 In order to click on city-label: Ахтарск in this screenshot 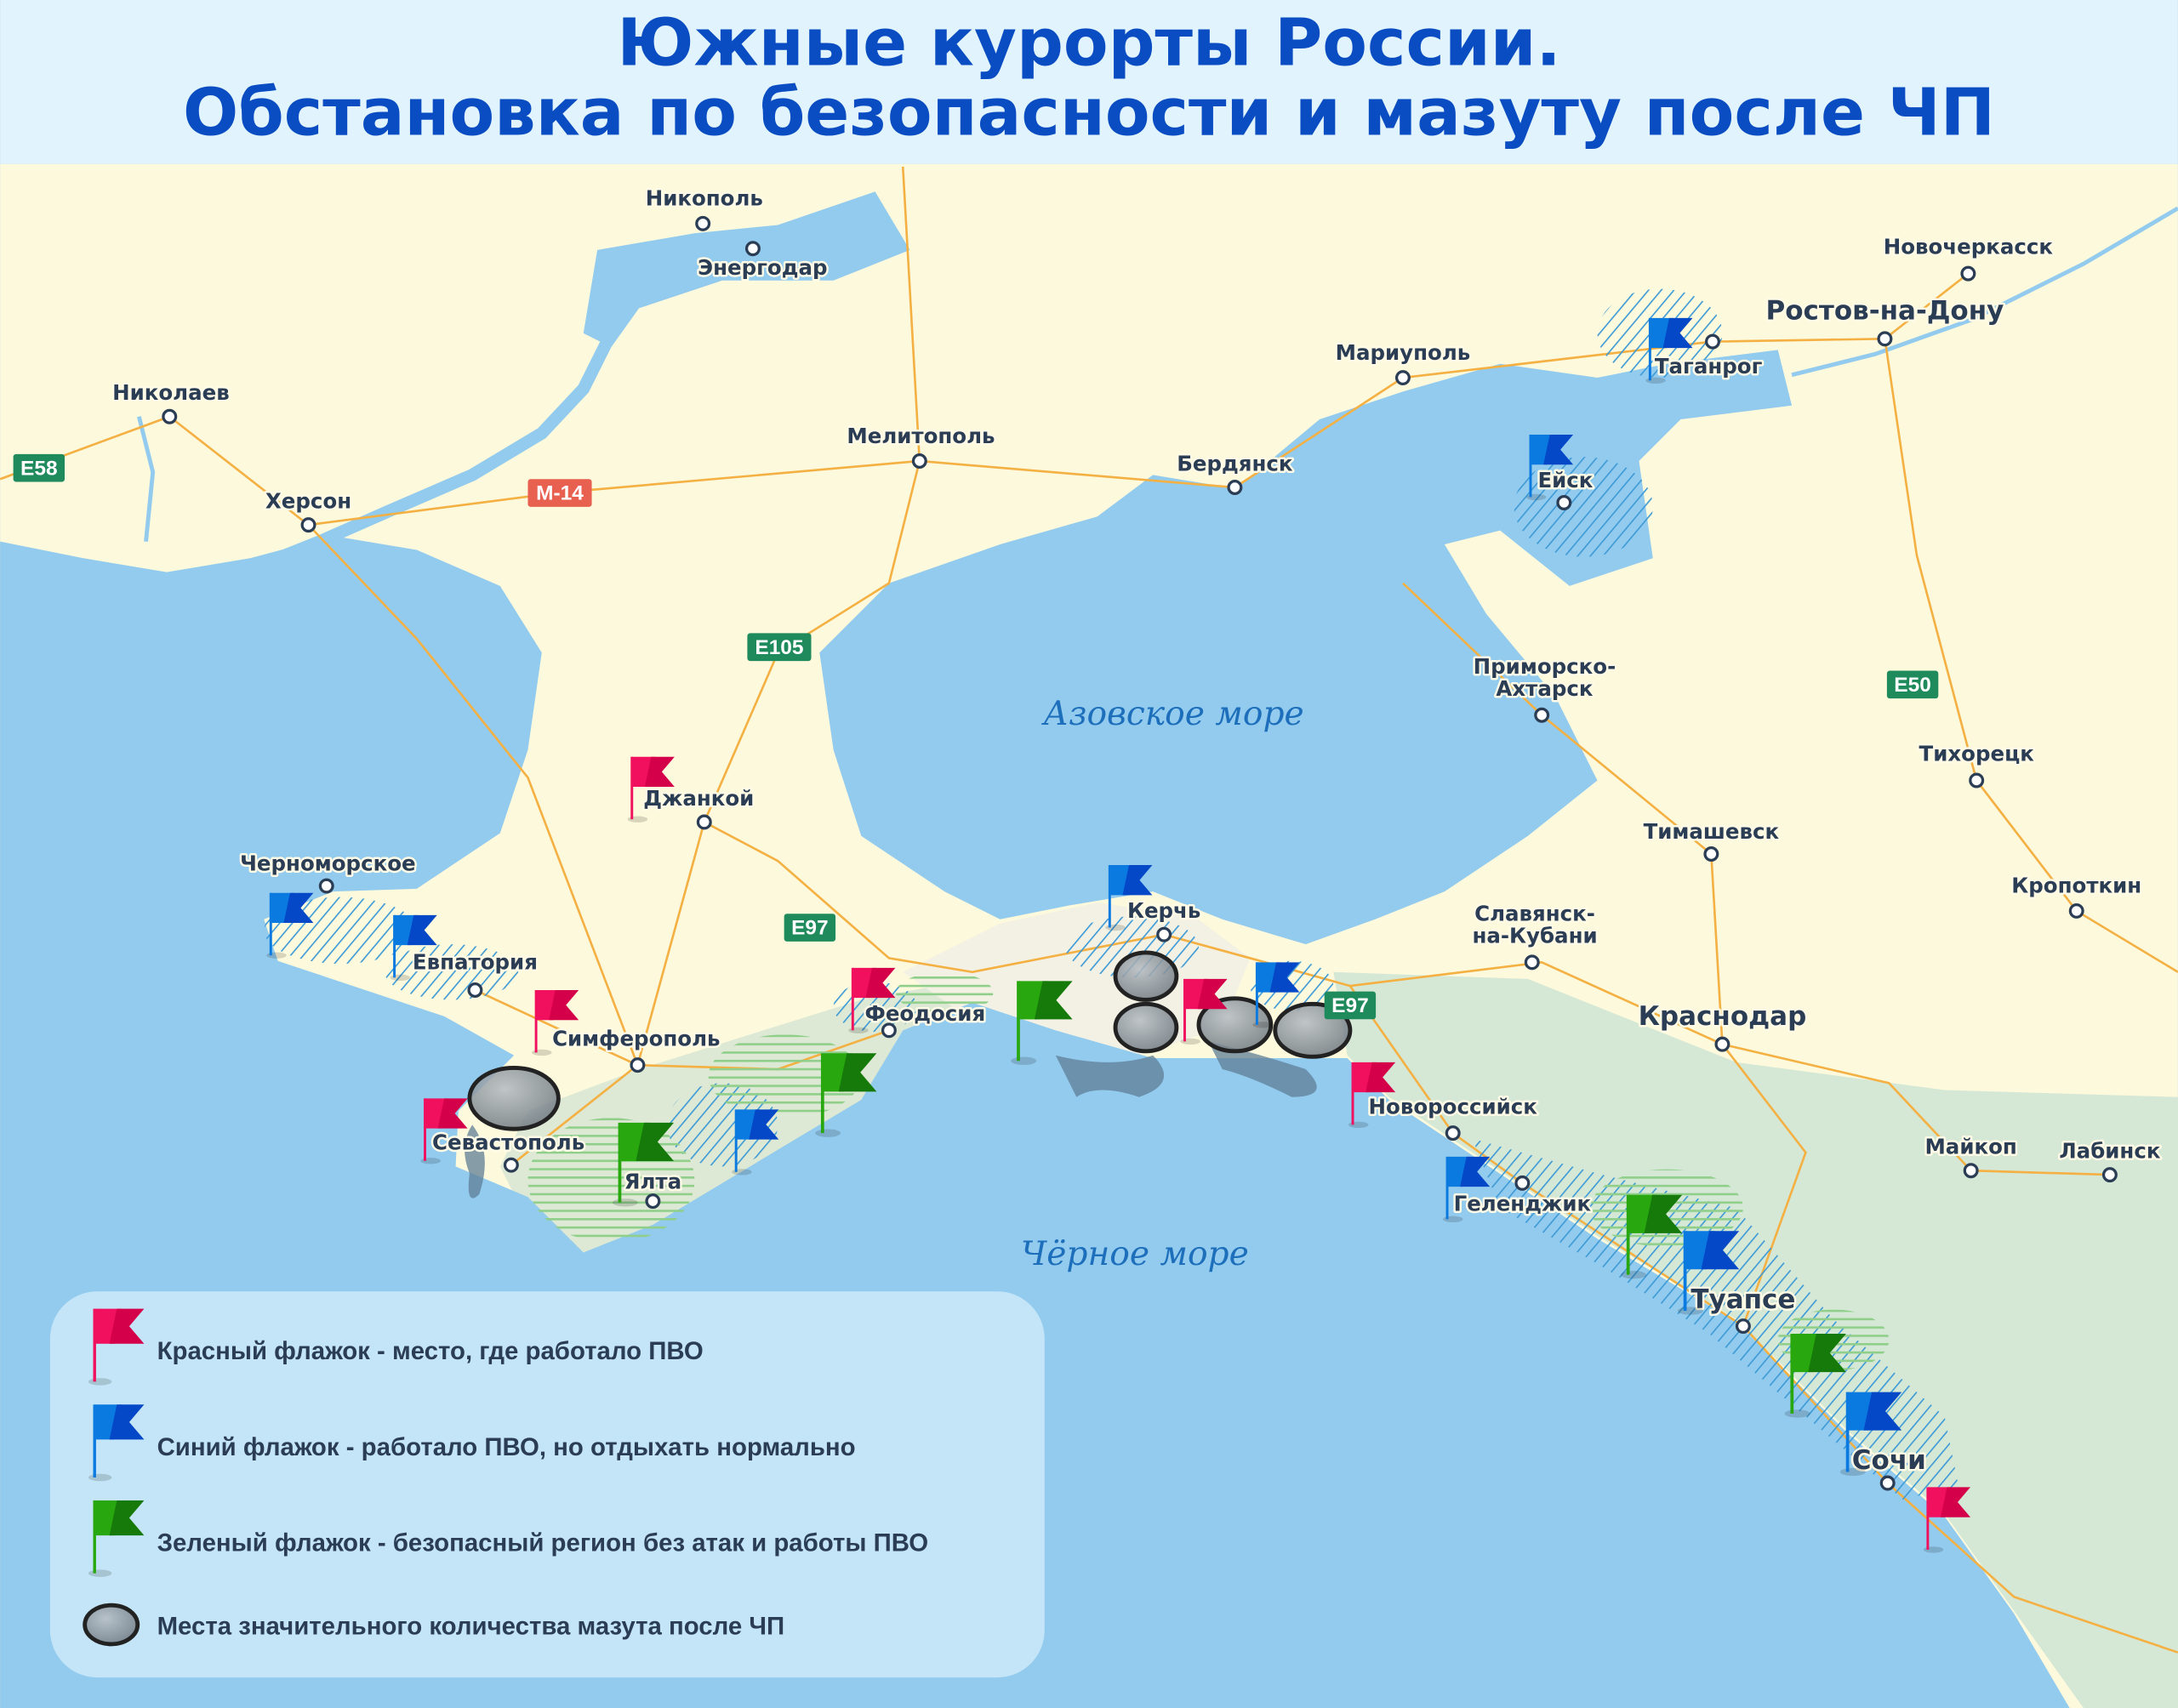, I will do `click(1544, 688)`.